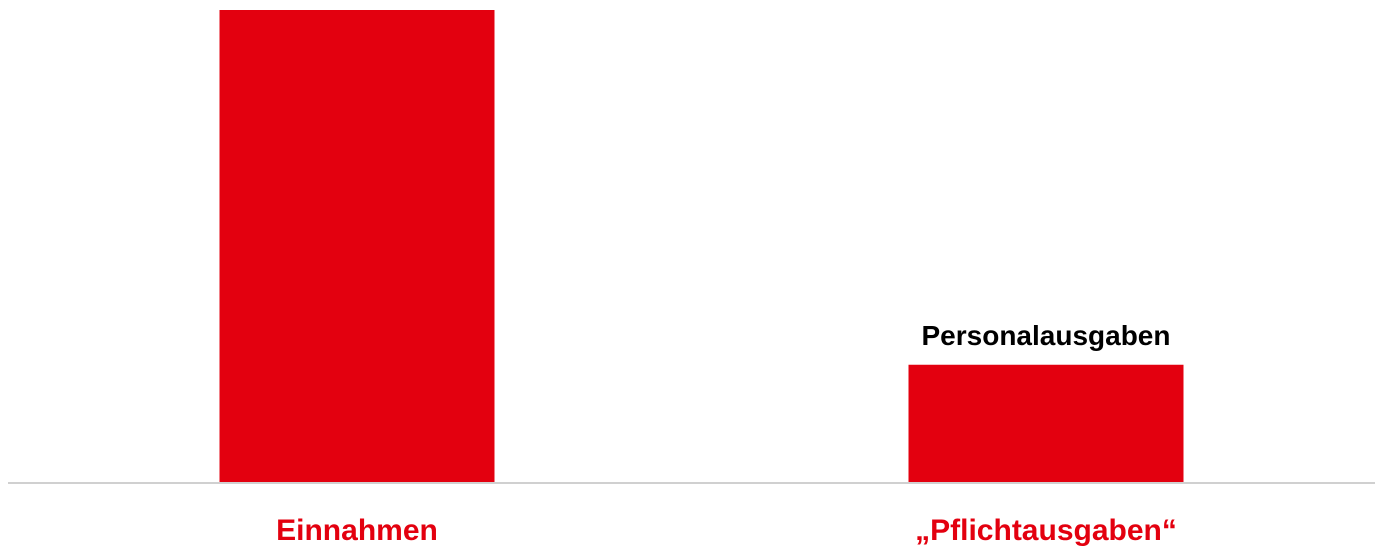  Describe the element at coordinates (1046, 530) in the screenshot. I see `category-label: „Pflichtausgaben“` at that location.